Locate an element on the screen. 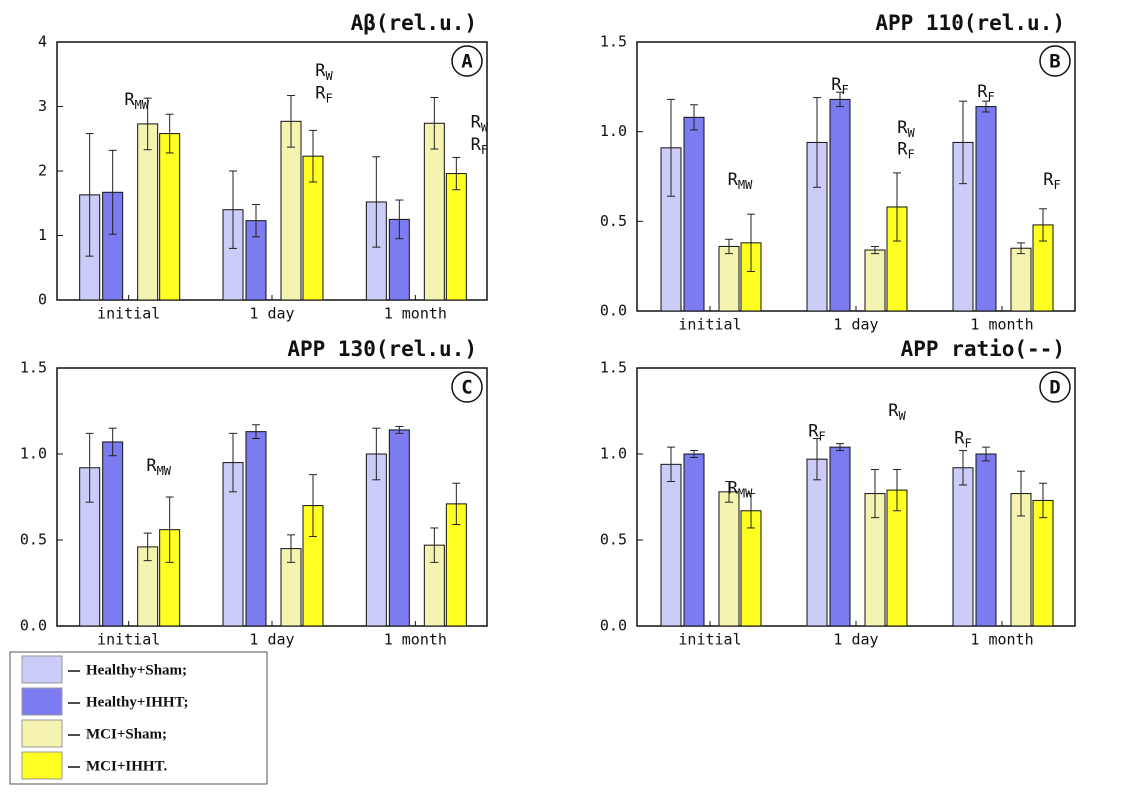 Image resolution: width=1126 pixels, height=792 pixels. panel-label: A is located at coordinates (467, 62).